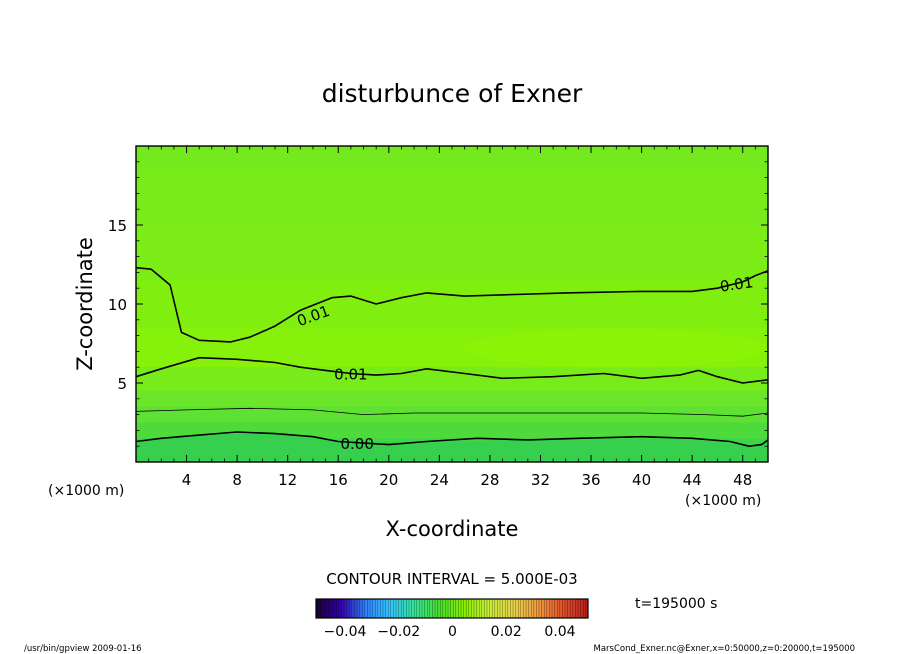 The height and width of the screenshot is (654, 904). What do you see at coordinates (388, 480) in the screenshot?
I see `x-tick-label: 20` at bounding box center [388, 480].